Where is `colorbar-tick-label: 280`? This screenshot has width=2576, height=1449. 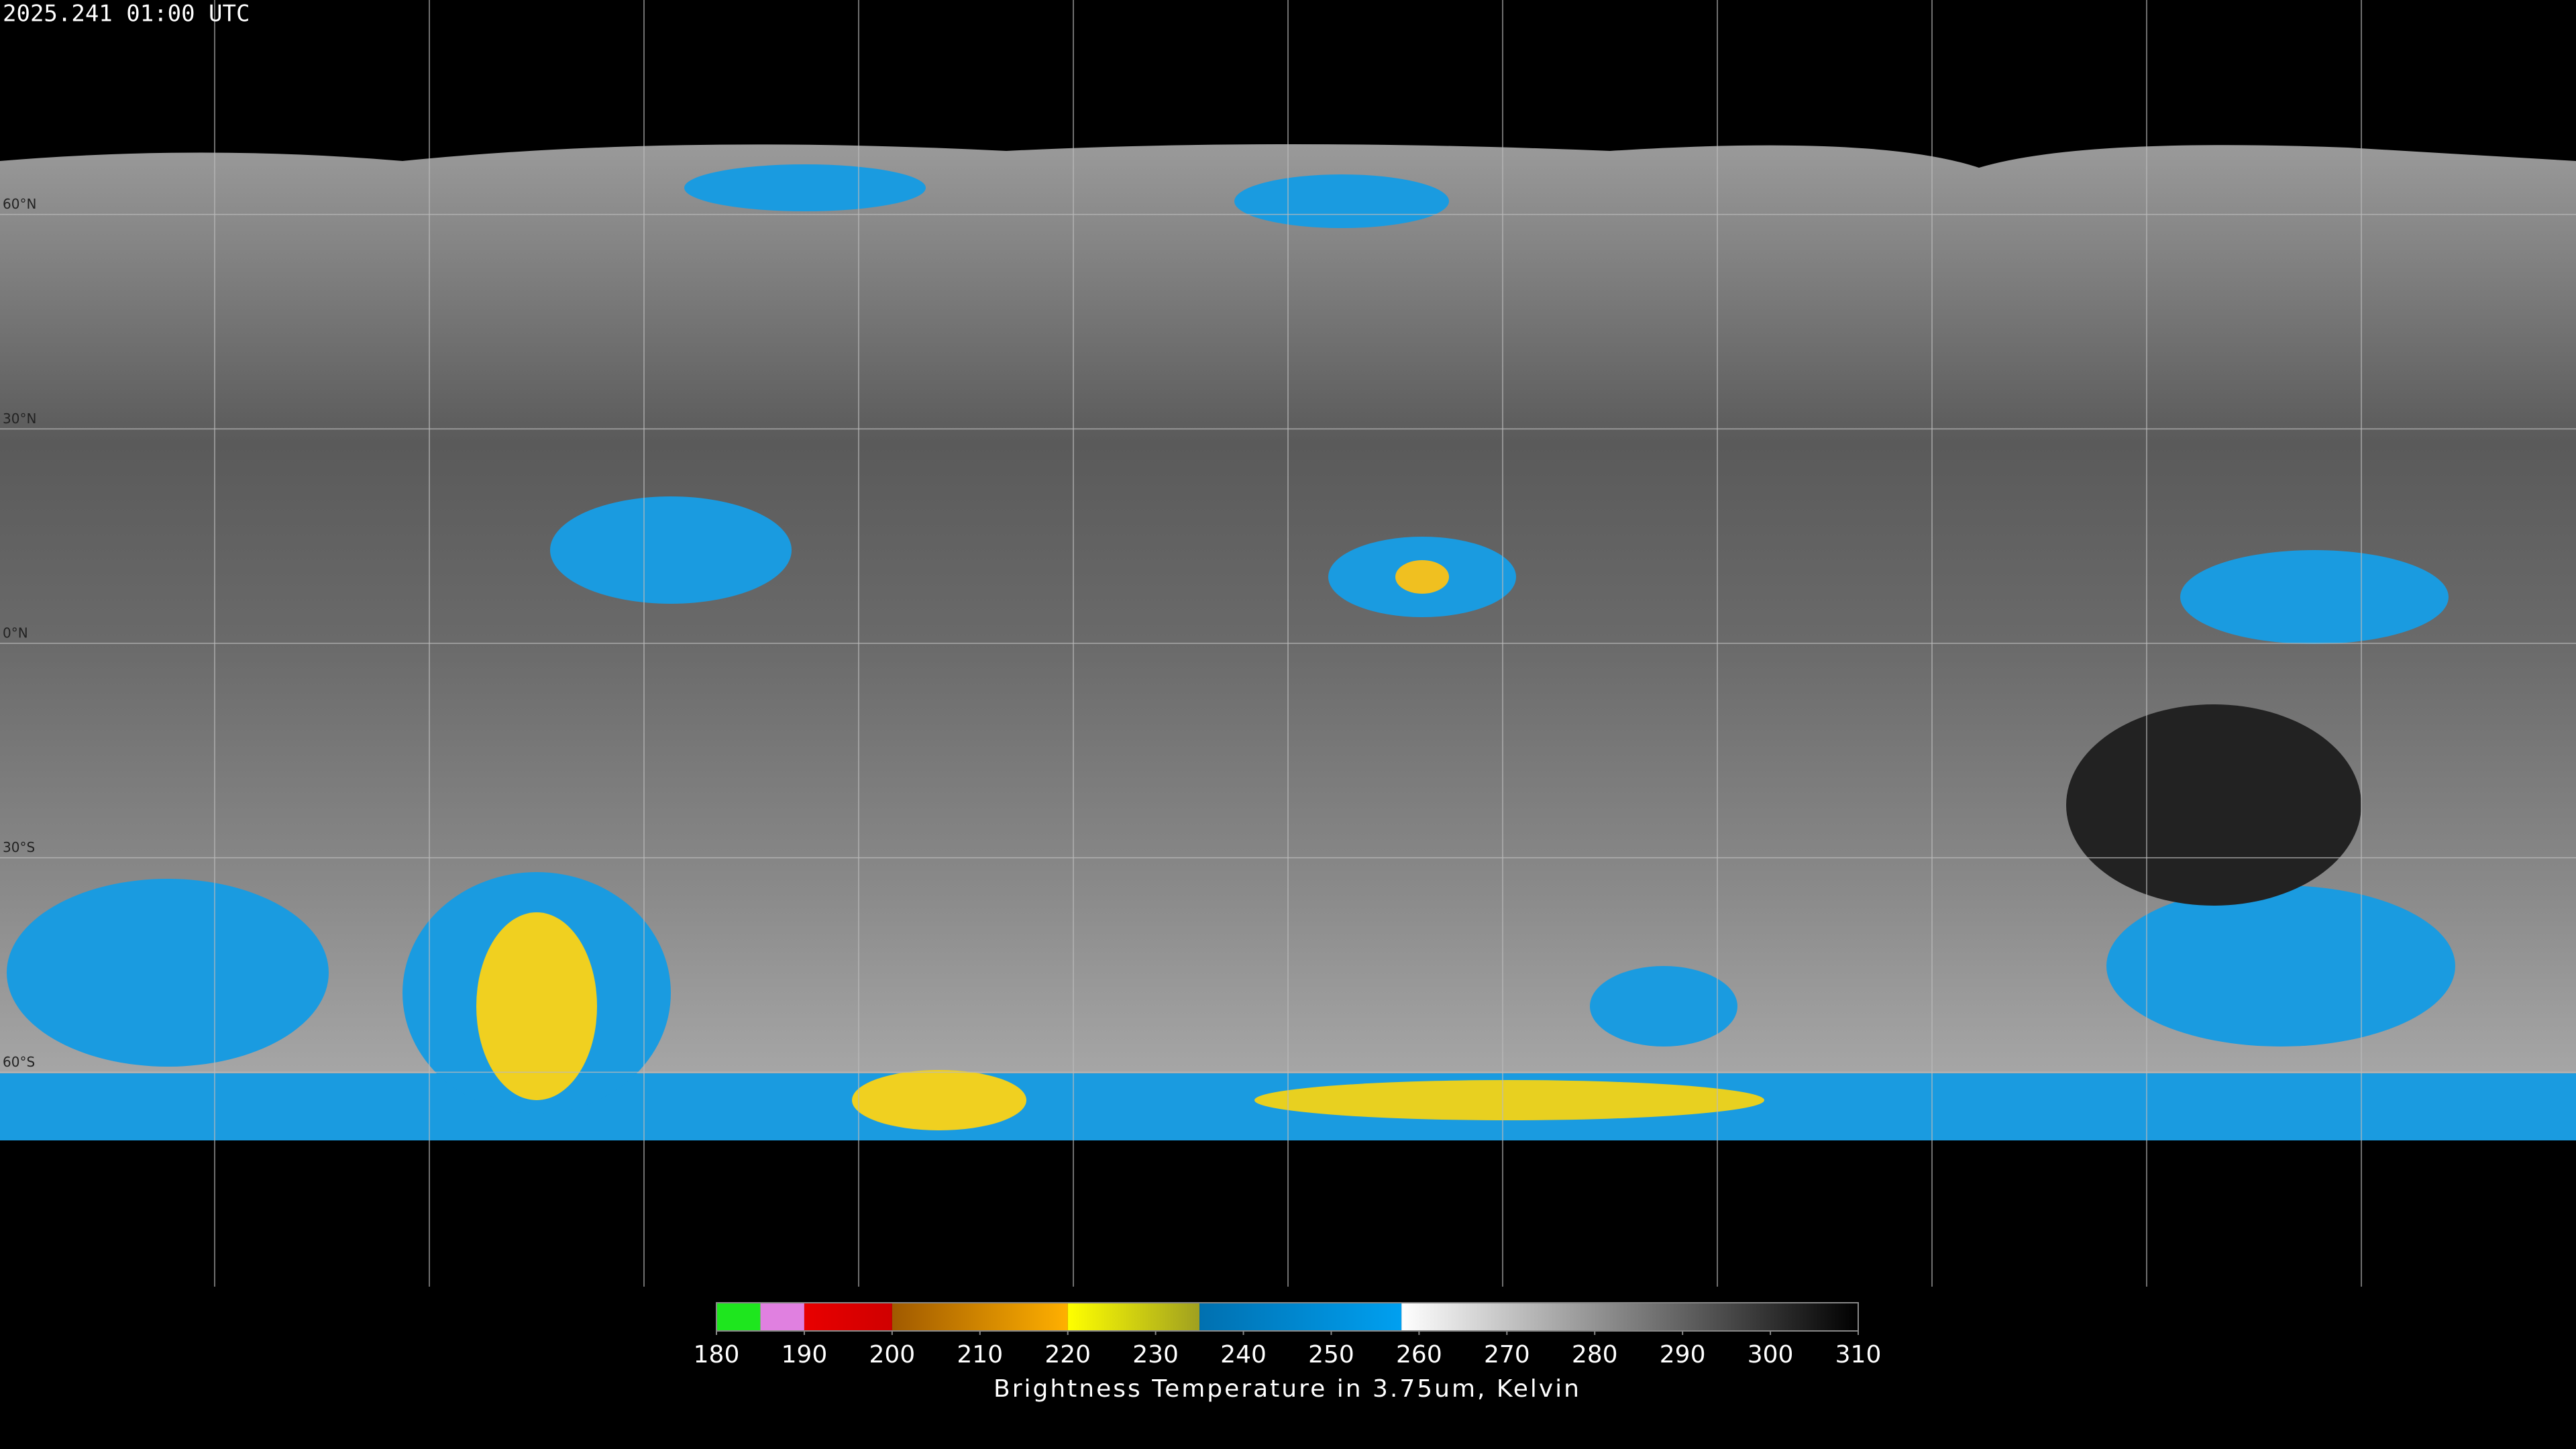
colorbar-tick-label: 280 is located at coordinates (1595, 1354).